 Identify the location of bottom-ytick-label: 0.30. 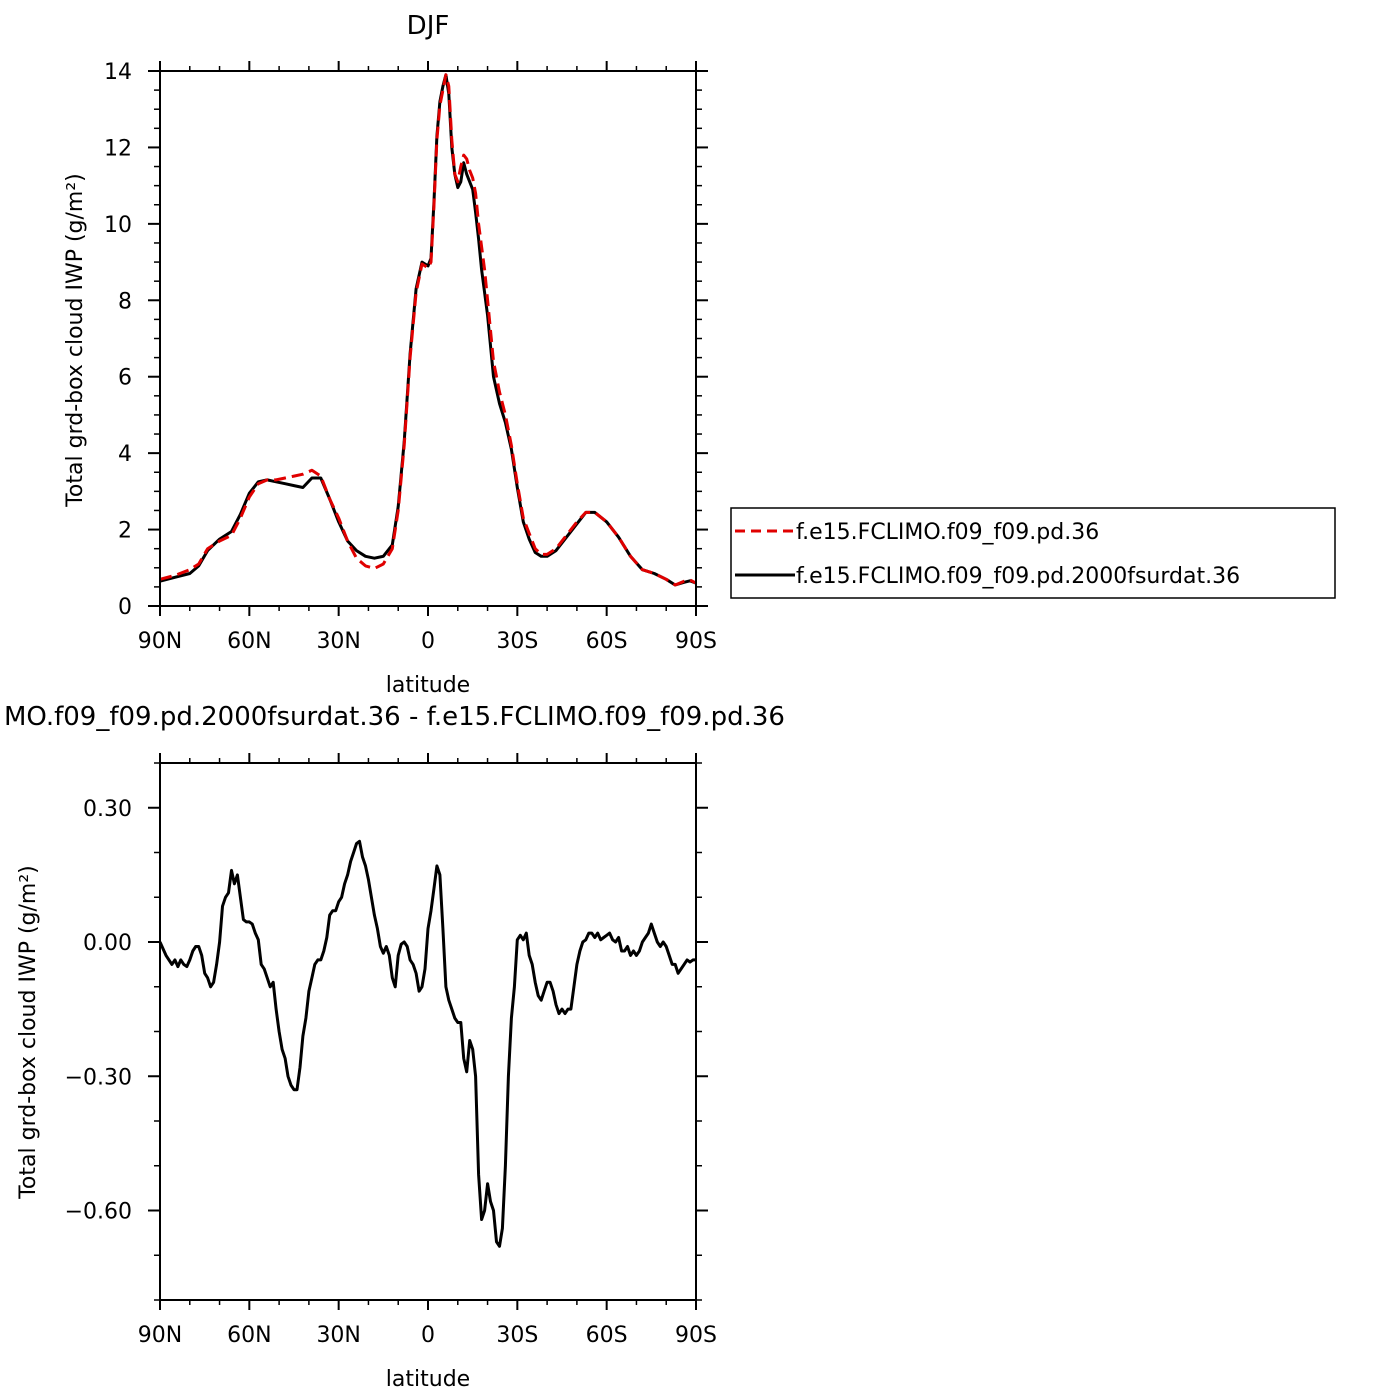
(107, 809).